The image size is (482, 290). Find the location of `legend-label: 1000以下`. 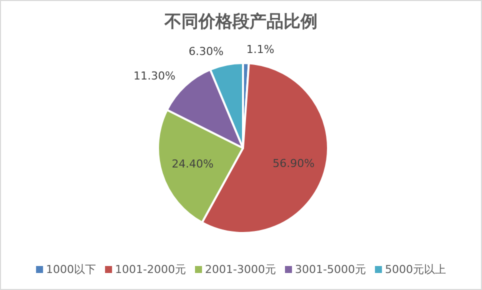

legend-label: 1000以下 is located at coordinates (71, 269).